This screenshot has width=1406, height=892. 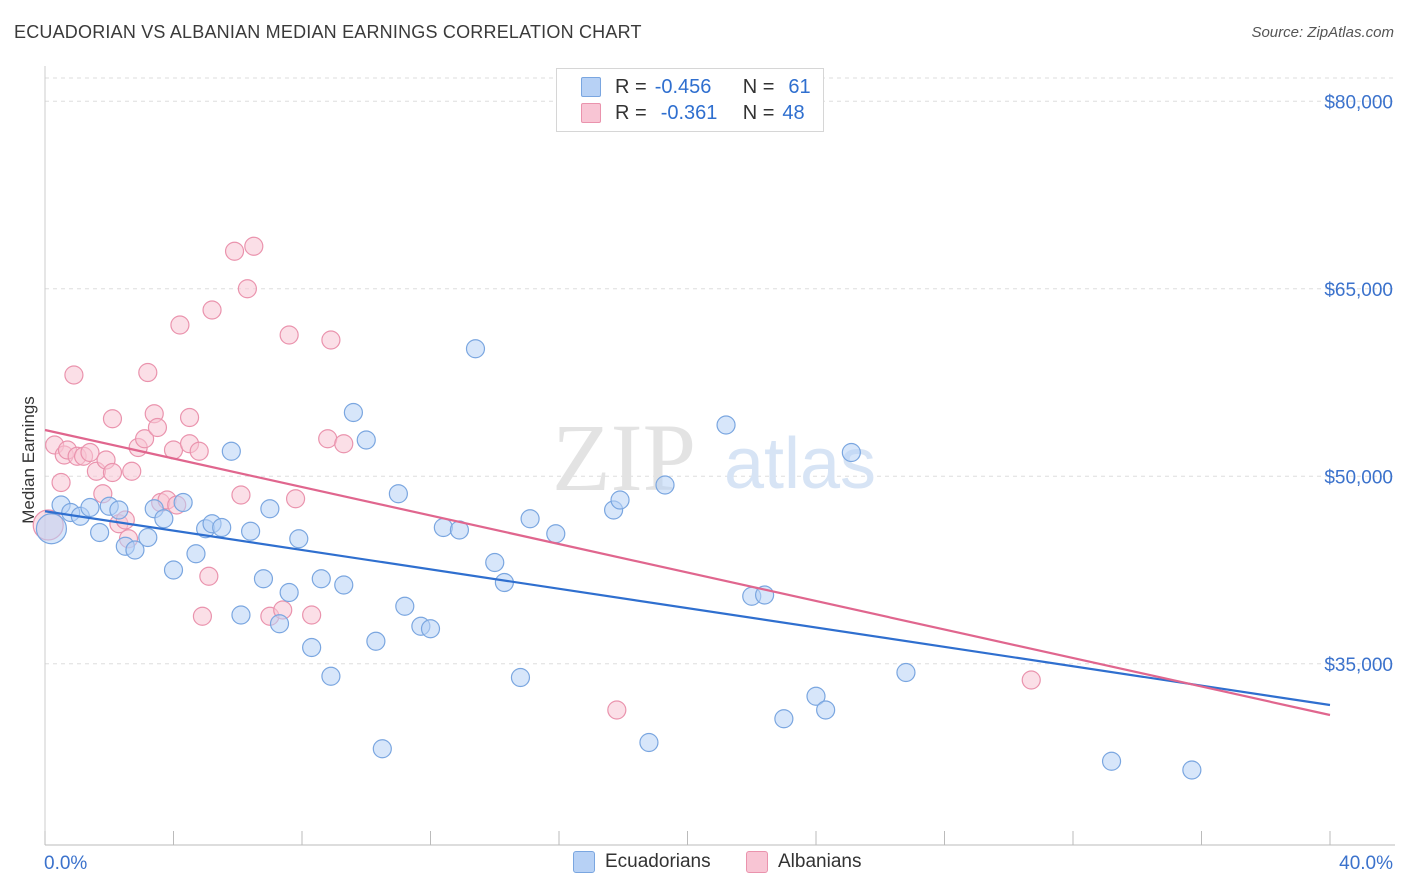 I want to click on correlation-legend: R = -0.456 N = 61 R = -0.361 N = 48, so click(x=690, y=100).